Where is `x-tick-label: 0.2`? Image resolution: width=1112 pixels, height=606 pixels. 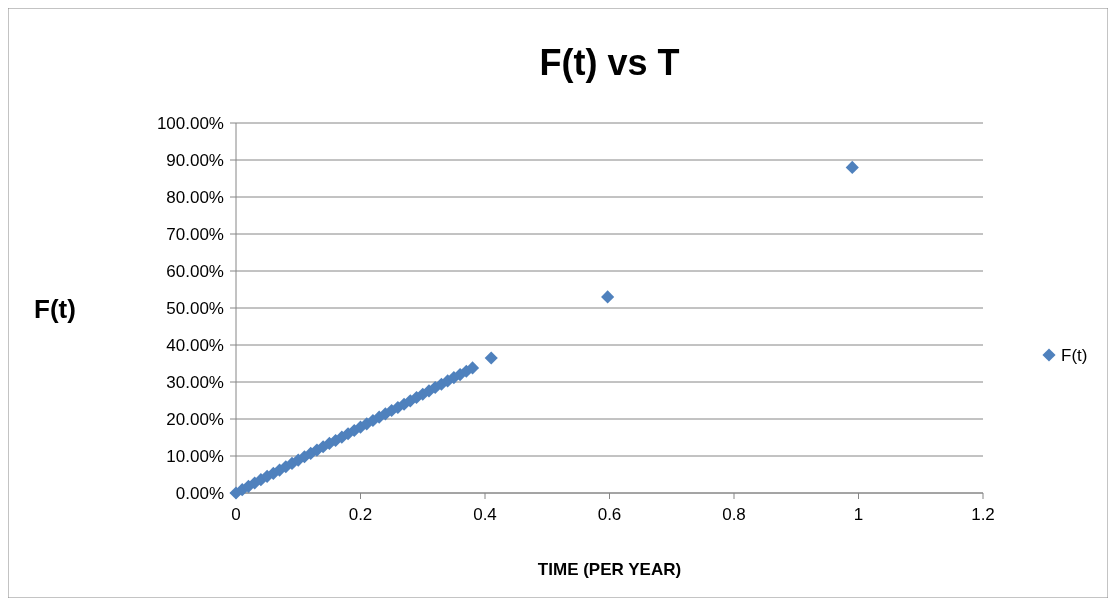 x-tick-label: 0.2 is located at coordinates (360, 514).